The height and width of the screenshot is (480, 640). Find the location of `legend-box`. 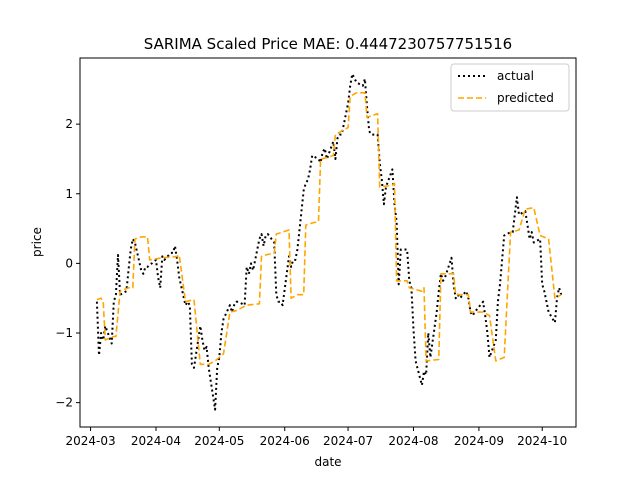

legend-box is located at coordinates (510, 87).